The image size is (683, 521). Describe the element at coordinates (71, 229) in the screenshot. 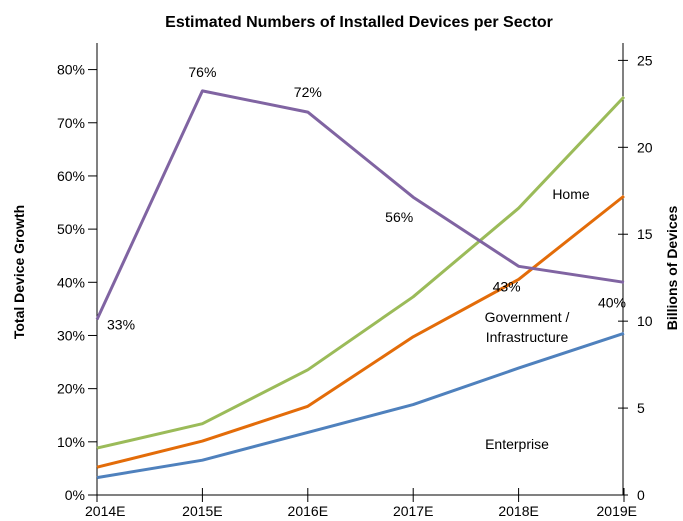

I see `left-tick-label: 50%` at that location.